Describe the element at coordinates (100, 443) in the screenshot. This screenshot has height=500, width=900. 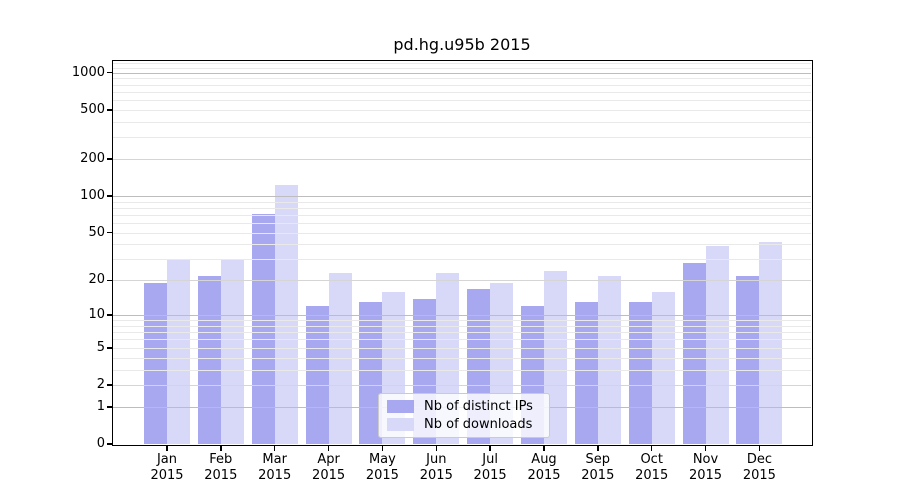
I see `y-tick-label-0: 0` at that location.